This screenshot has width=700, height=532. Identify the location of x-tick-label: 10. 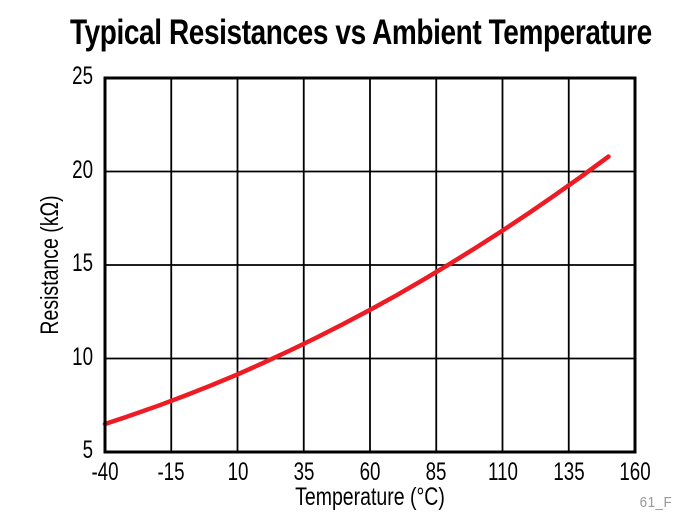
(237, 472).